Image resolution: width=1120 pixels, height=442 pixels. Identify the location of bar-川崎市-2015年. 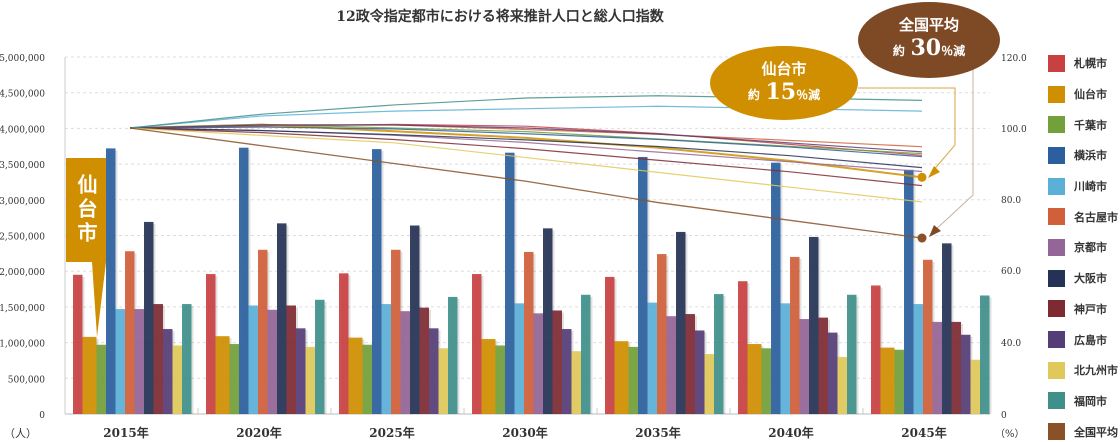
(120, 361).